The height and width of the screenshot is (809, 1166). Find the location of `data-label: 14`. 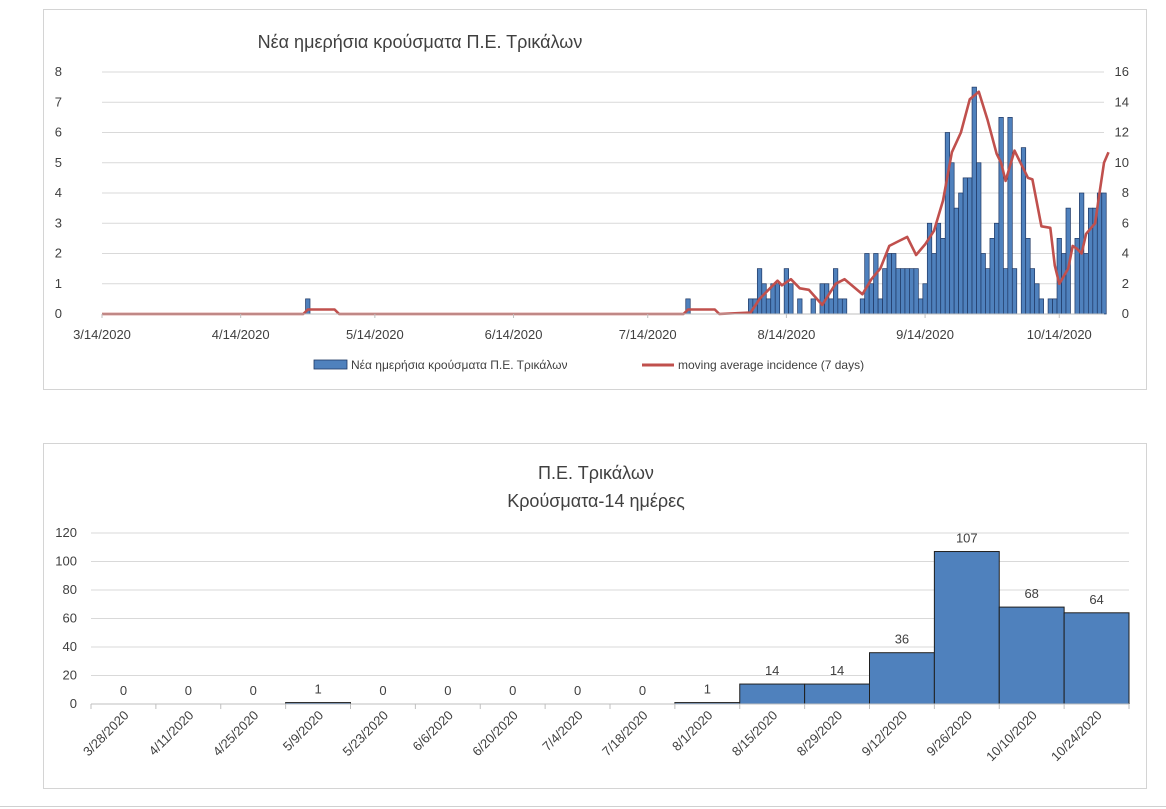

data-label: 14 is located at coordinates (837, 670).